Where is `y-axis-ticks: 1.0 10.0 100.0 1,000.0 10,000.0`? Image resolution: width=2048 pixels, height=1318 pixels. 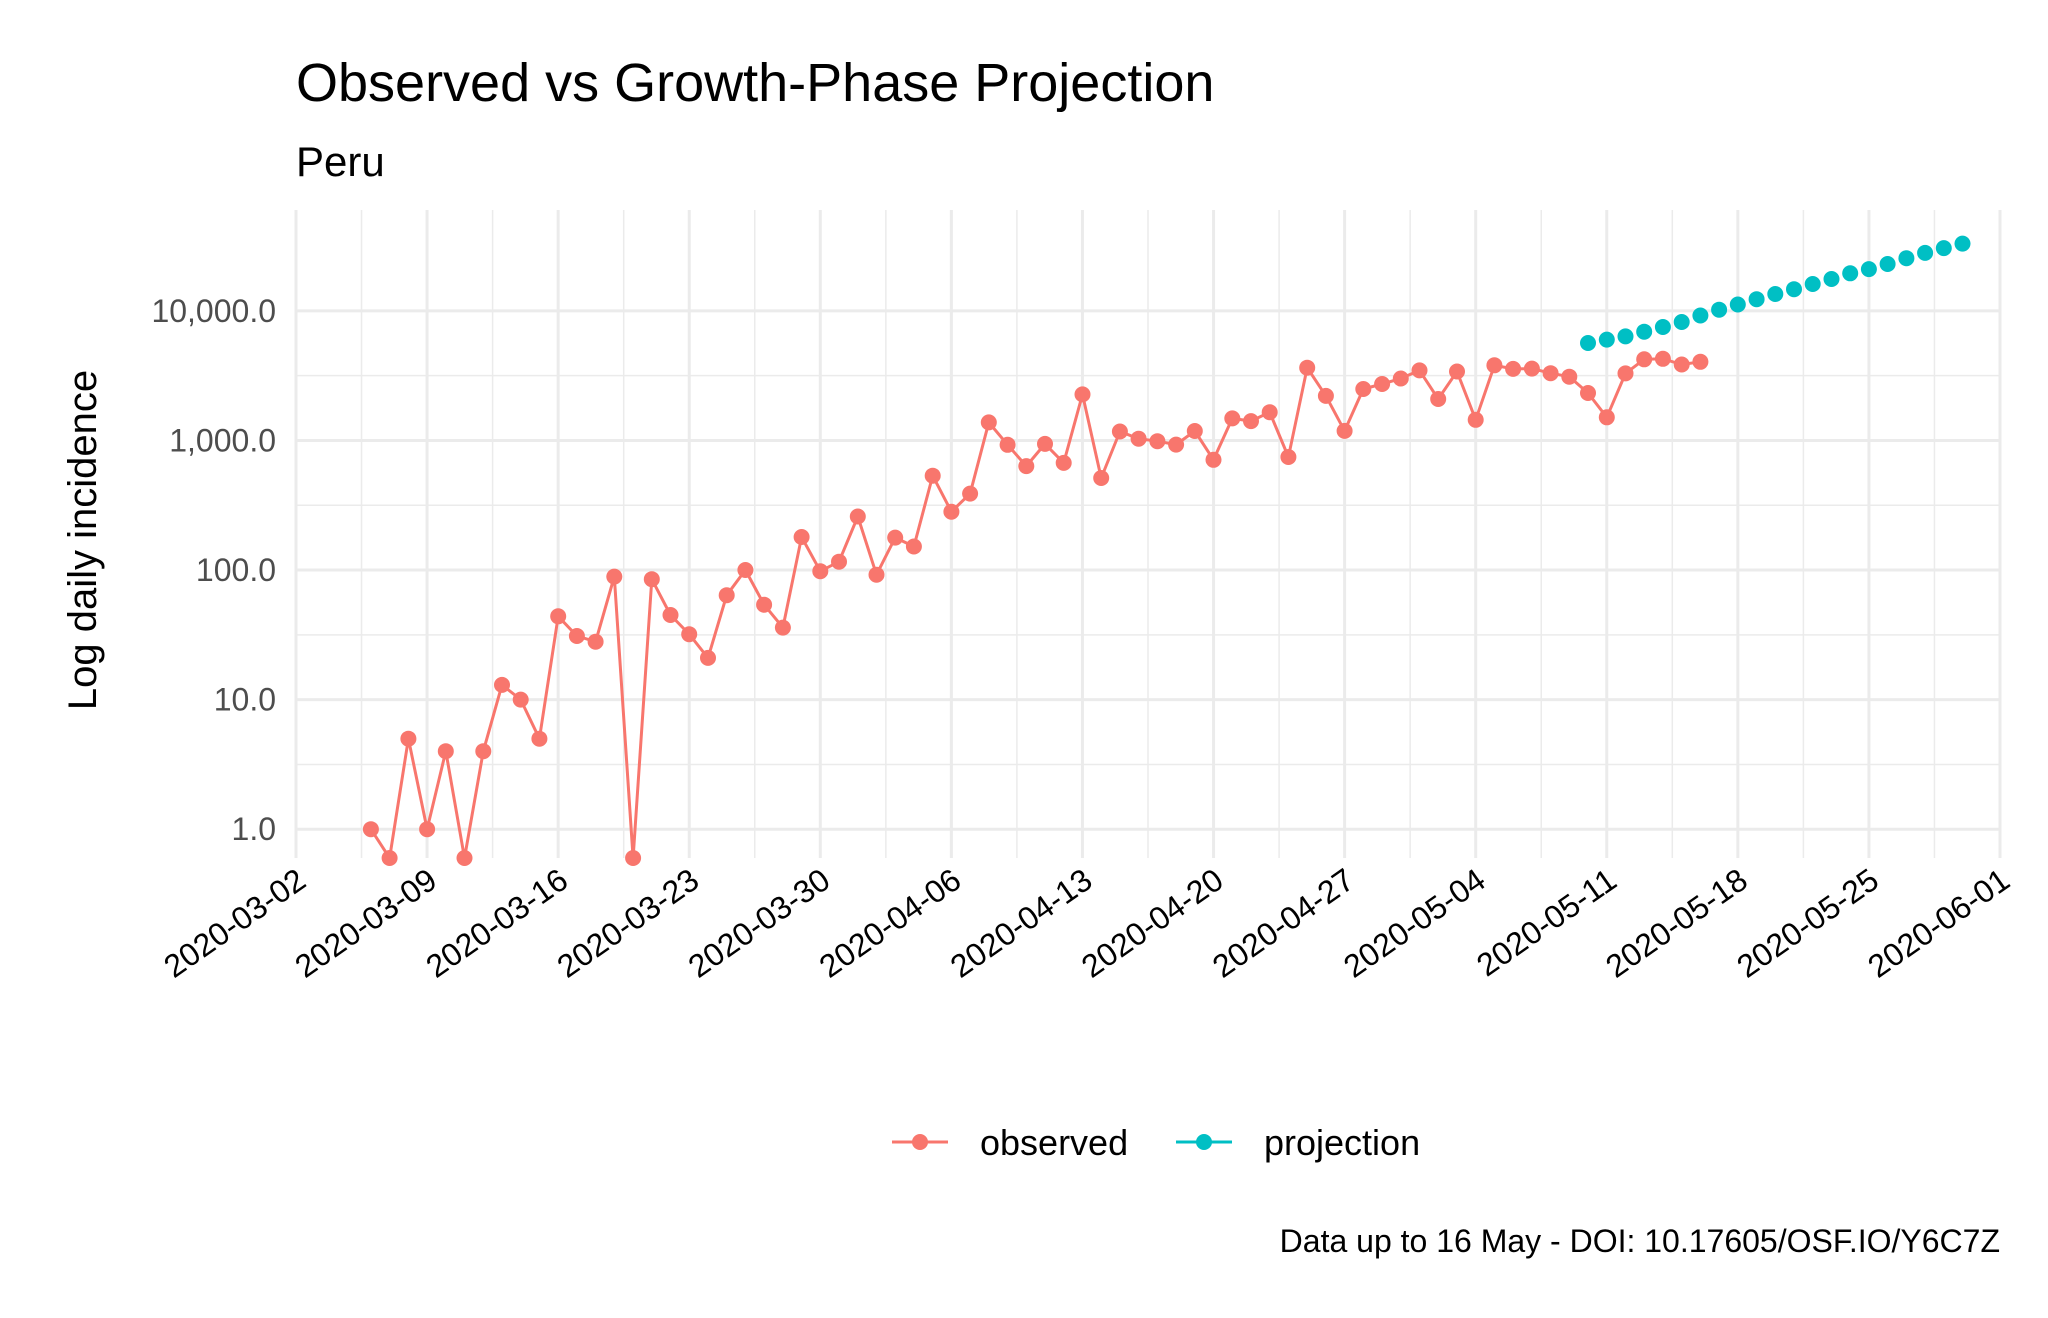 y-axis-ticks: 1.0 10.0 100.0 1,000.0 10,000.0 is located at coordinates (213, 570).